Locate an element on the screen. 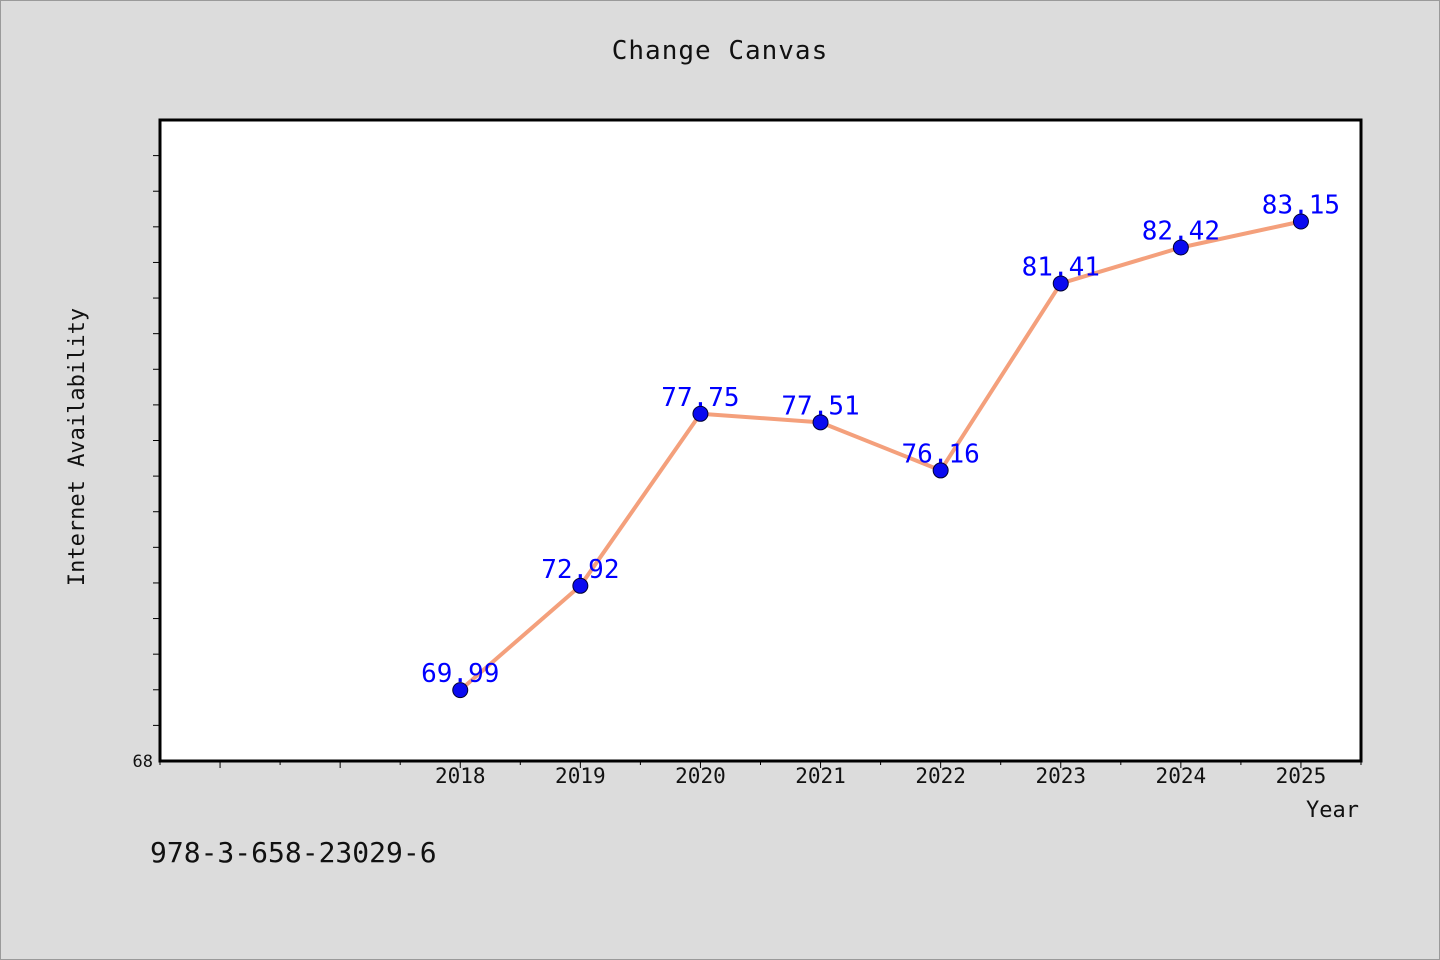 The width and height of the screenshot is (1440, 960). x-axis-label: Year is located at coordinates (1332, 810).